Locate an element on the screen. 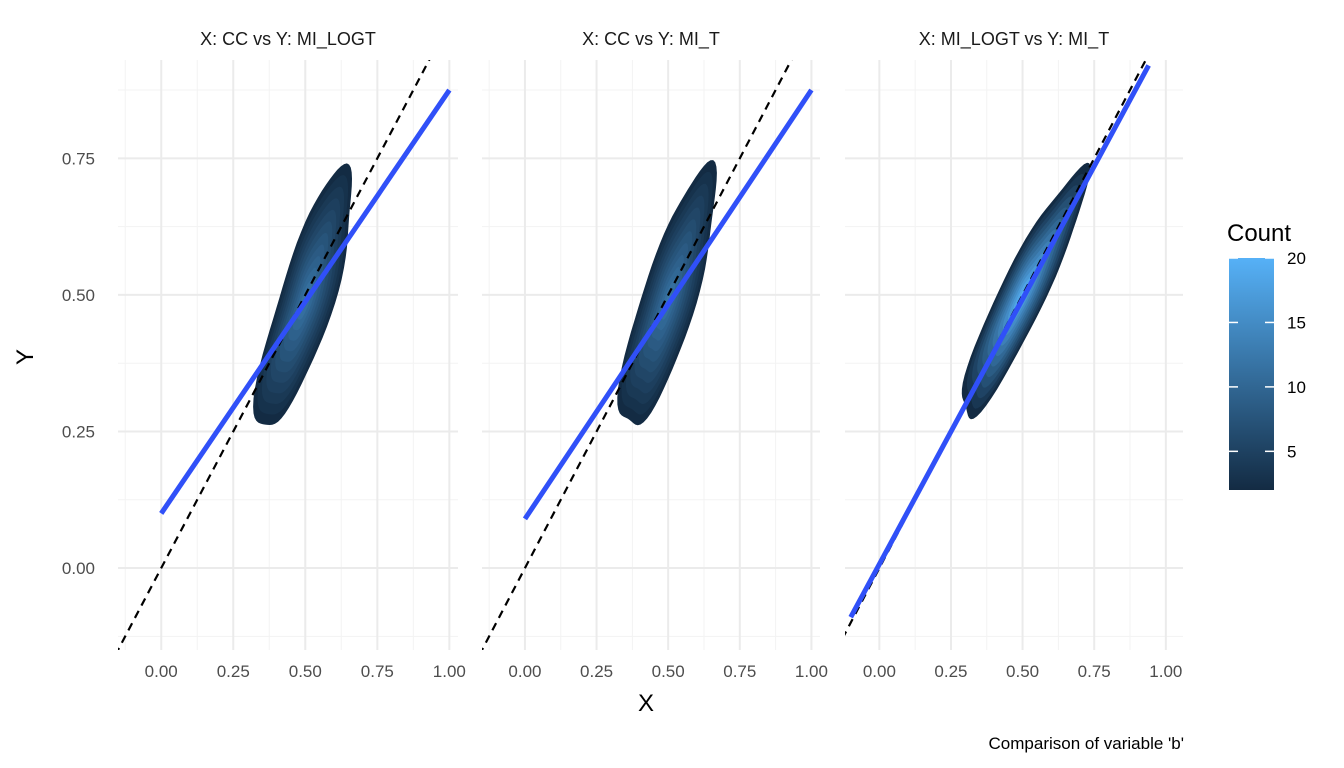 The width and height of the screenshot is (1344, 768). y-tick-label: 0.00 is located at coordinates (78, 568).